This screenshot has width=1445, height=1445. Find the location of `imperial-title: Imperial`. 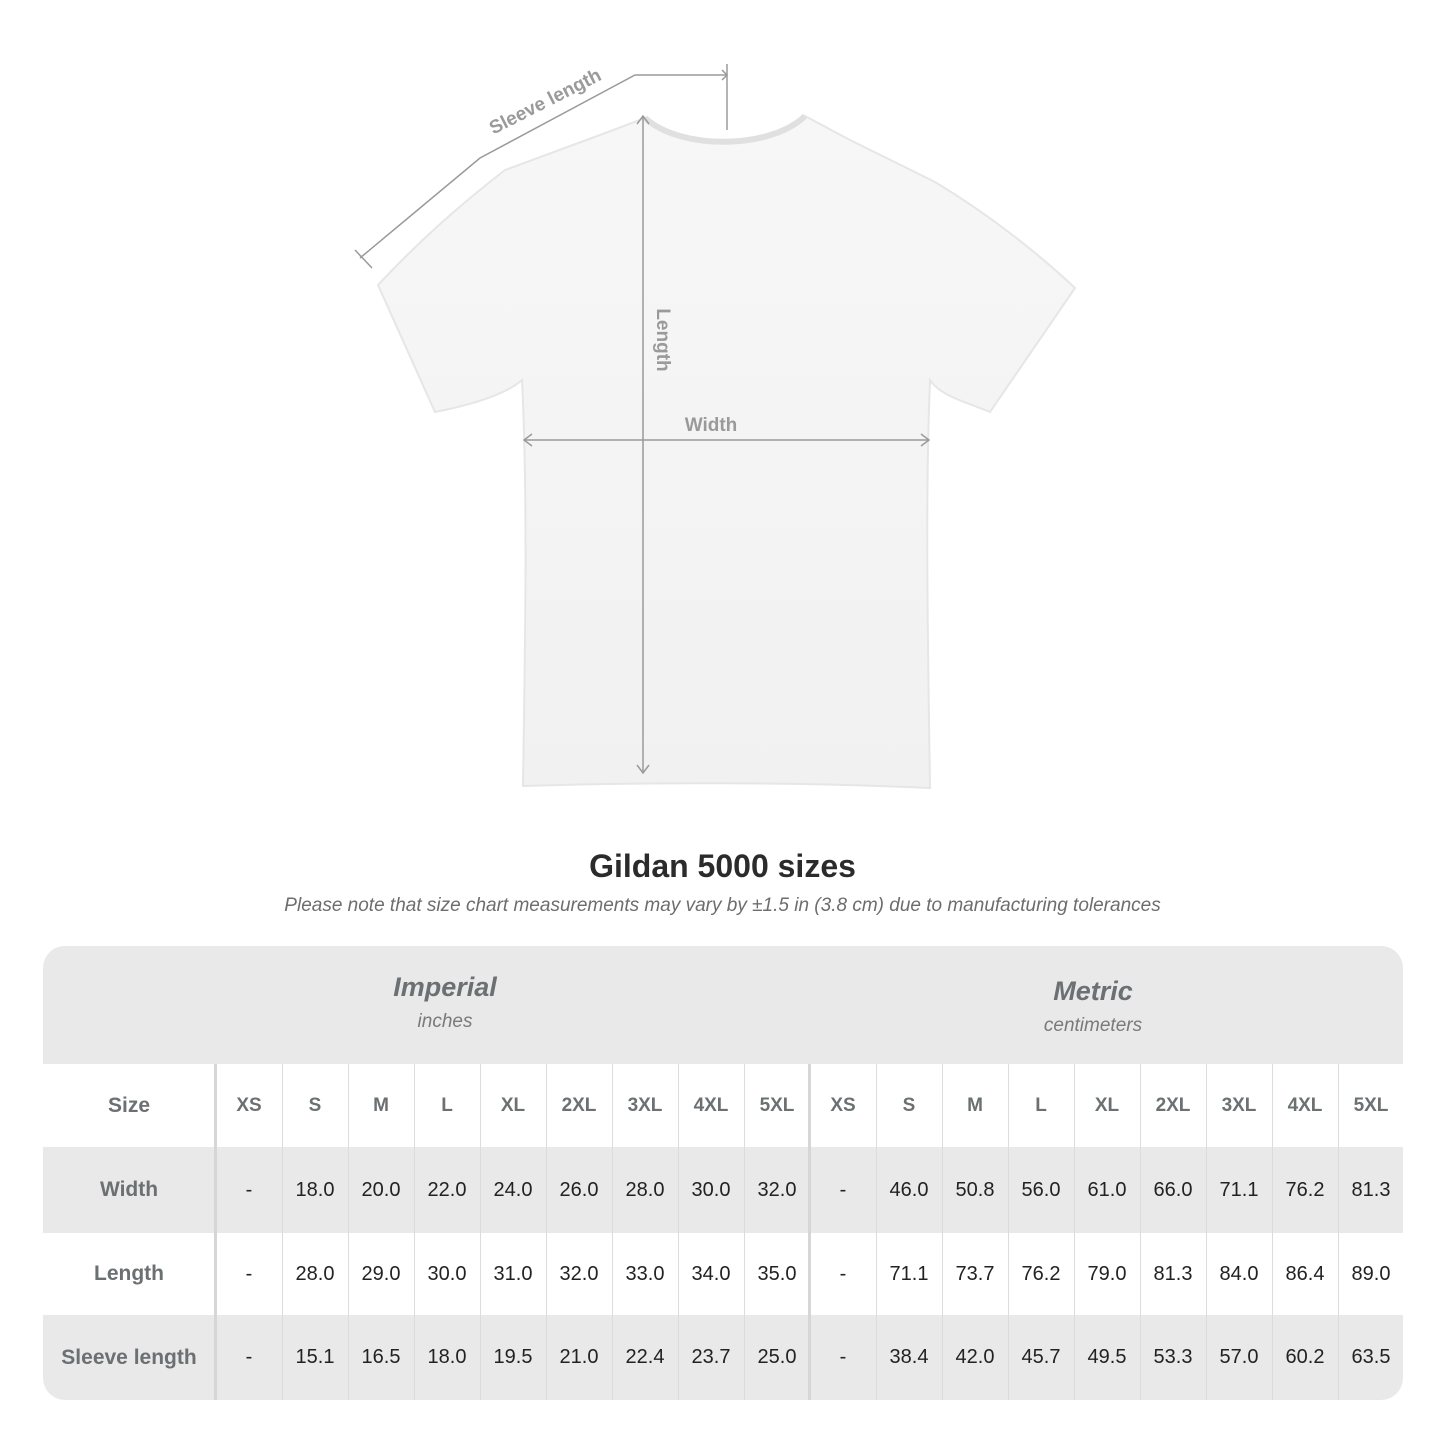

imperial-title: Imperial is located at coordinates (445, 987).